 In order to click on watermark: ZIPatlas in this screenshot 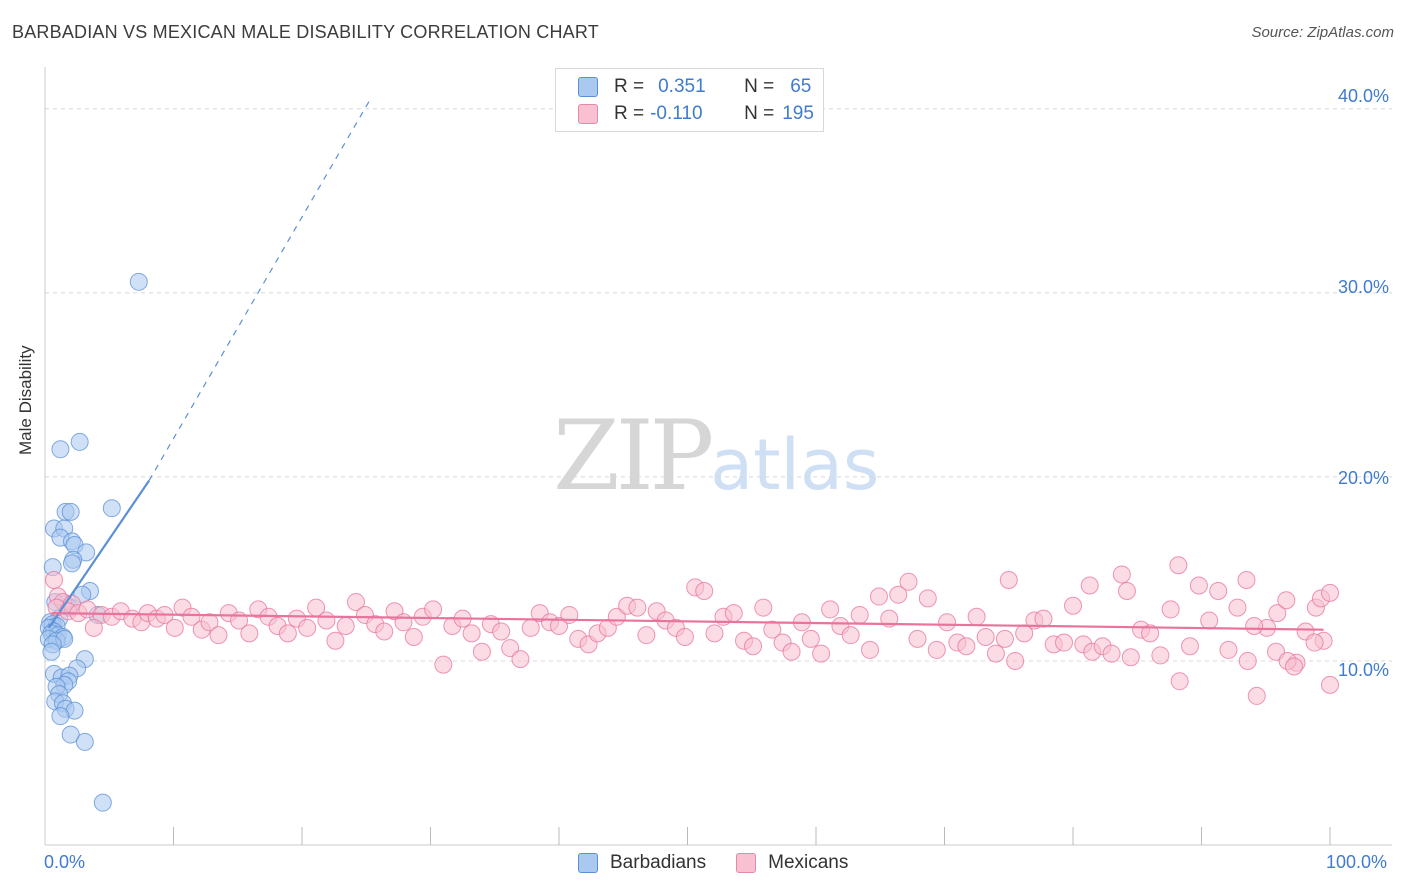, I will do `click(716, 456)`.